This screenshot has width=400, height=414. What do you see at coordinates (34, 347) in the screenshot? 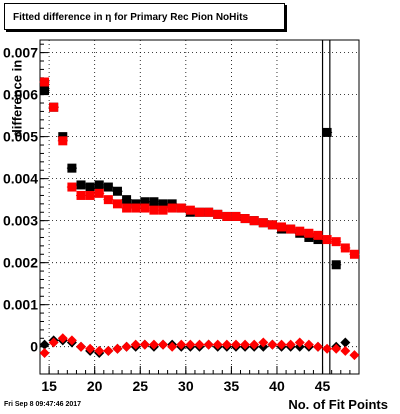
I see `y-tick-label: 0` at bounding box center [34, 347].